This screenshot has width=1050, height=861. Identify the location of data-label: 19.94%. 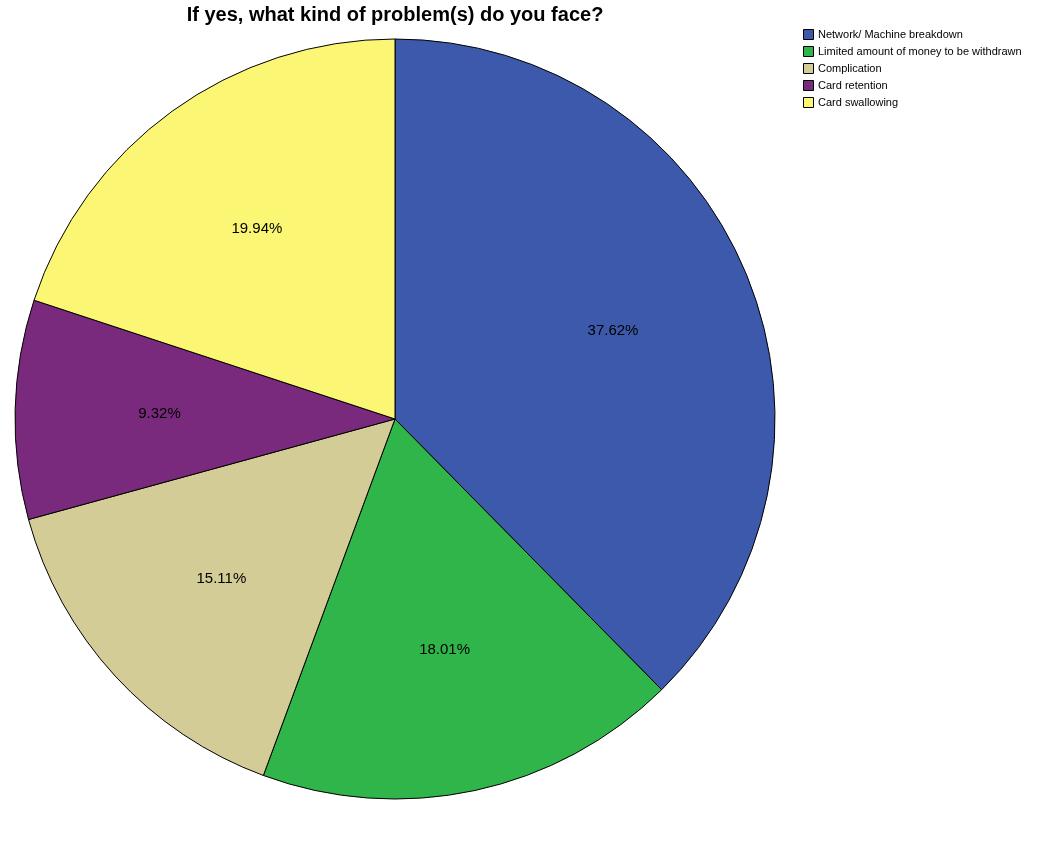
(257, 228).